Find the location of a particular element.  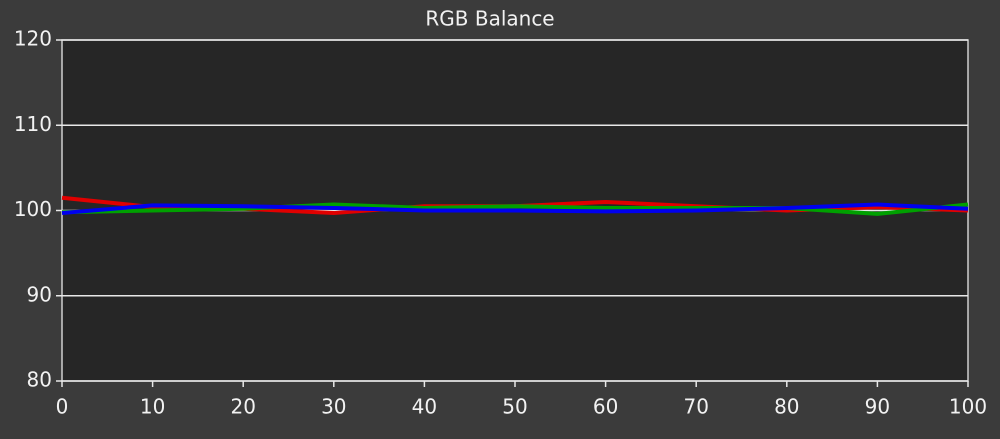

chart-title: RGB Balance is located at coordinates (489, 19).